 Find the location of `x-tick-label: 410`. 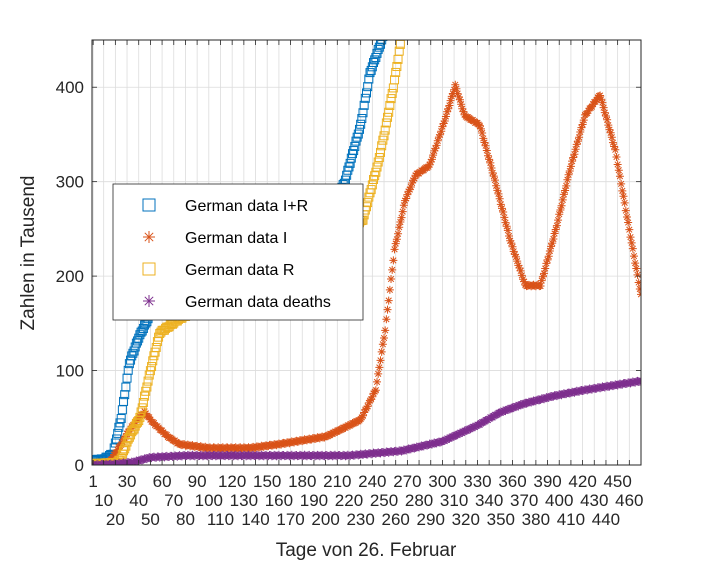

x-tick-label: 410 is located at coordinates (571, 519).